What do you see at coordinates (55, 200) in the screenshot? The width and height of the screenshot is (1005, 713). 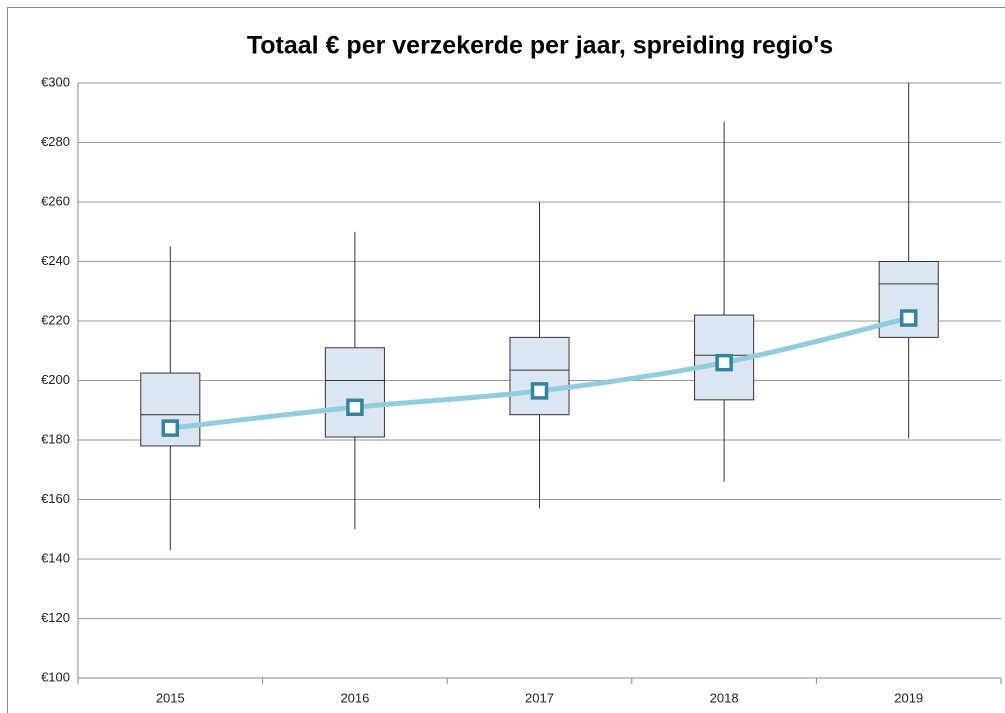 I see `y-tick-label: €260` at bounding box center [55, 200].